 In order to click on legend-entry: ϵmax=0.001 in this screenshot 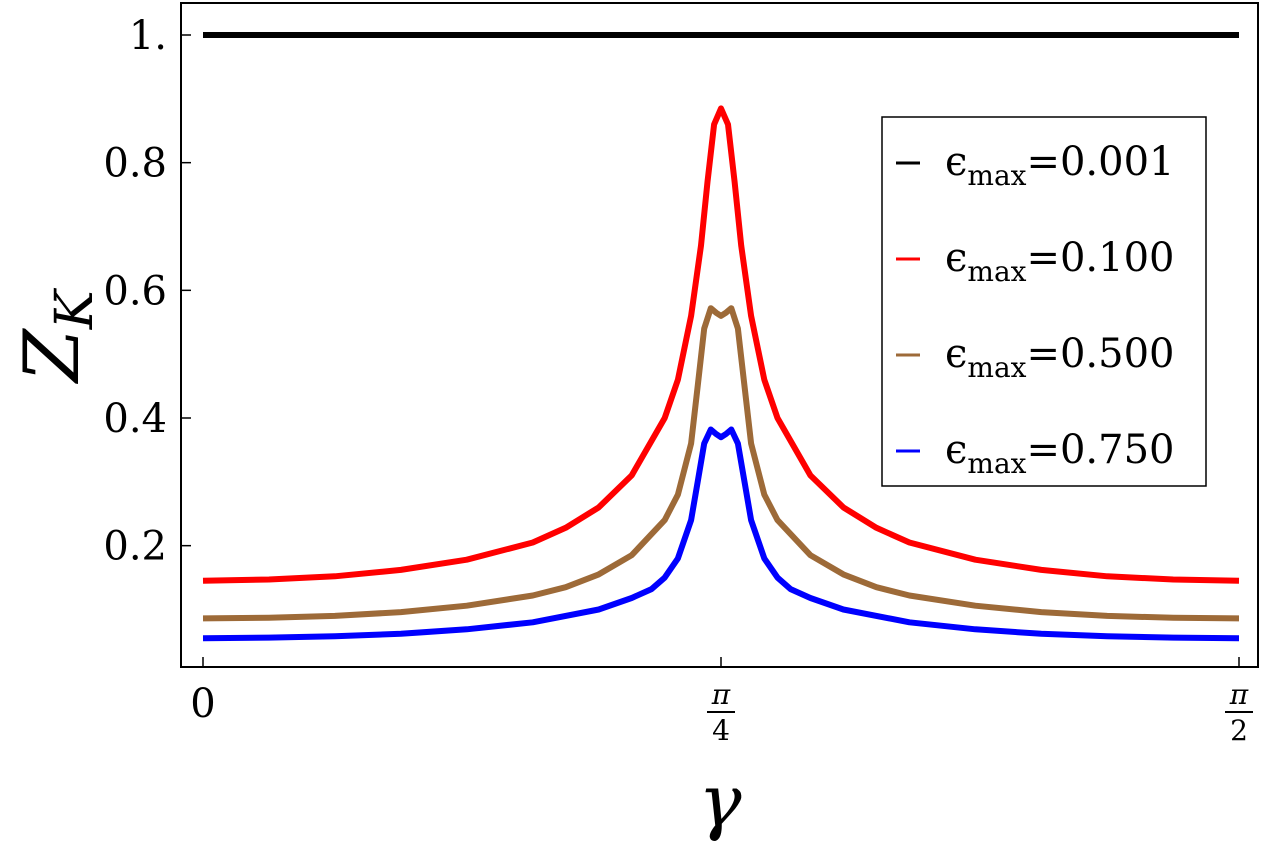, I will do `click(1059, 165)`.